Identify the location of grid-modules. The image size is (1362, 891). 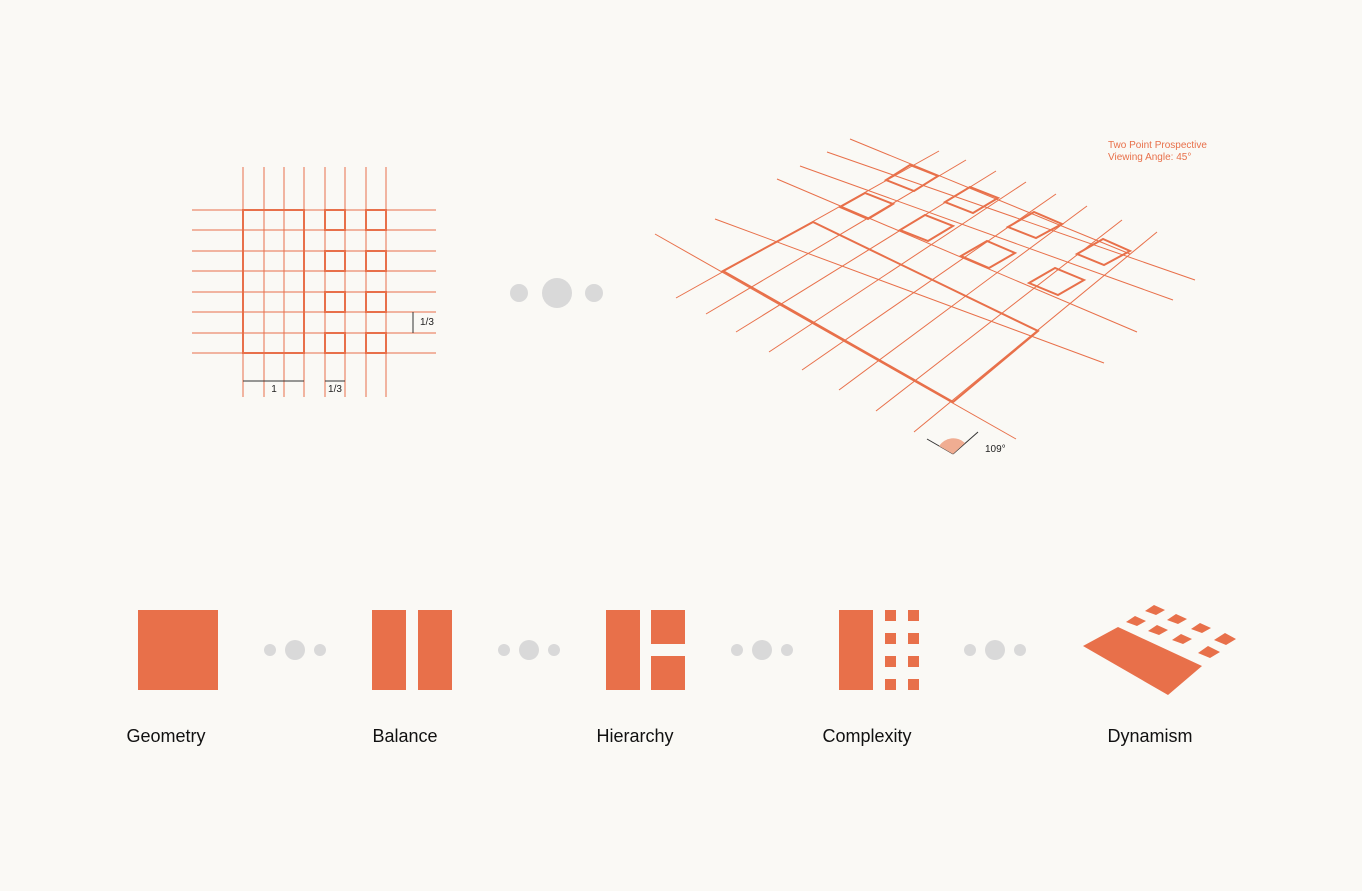
(314, 281).